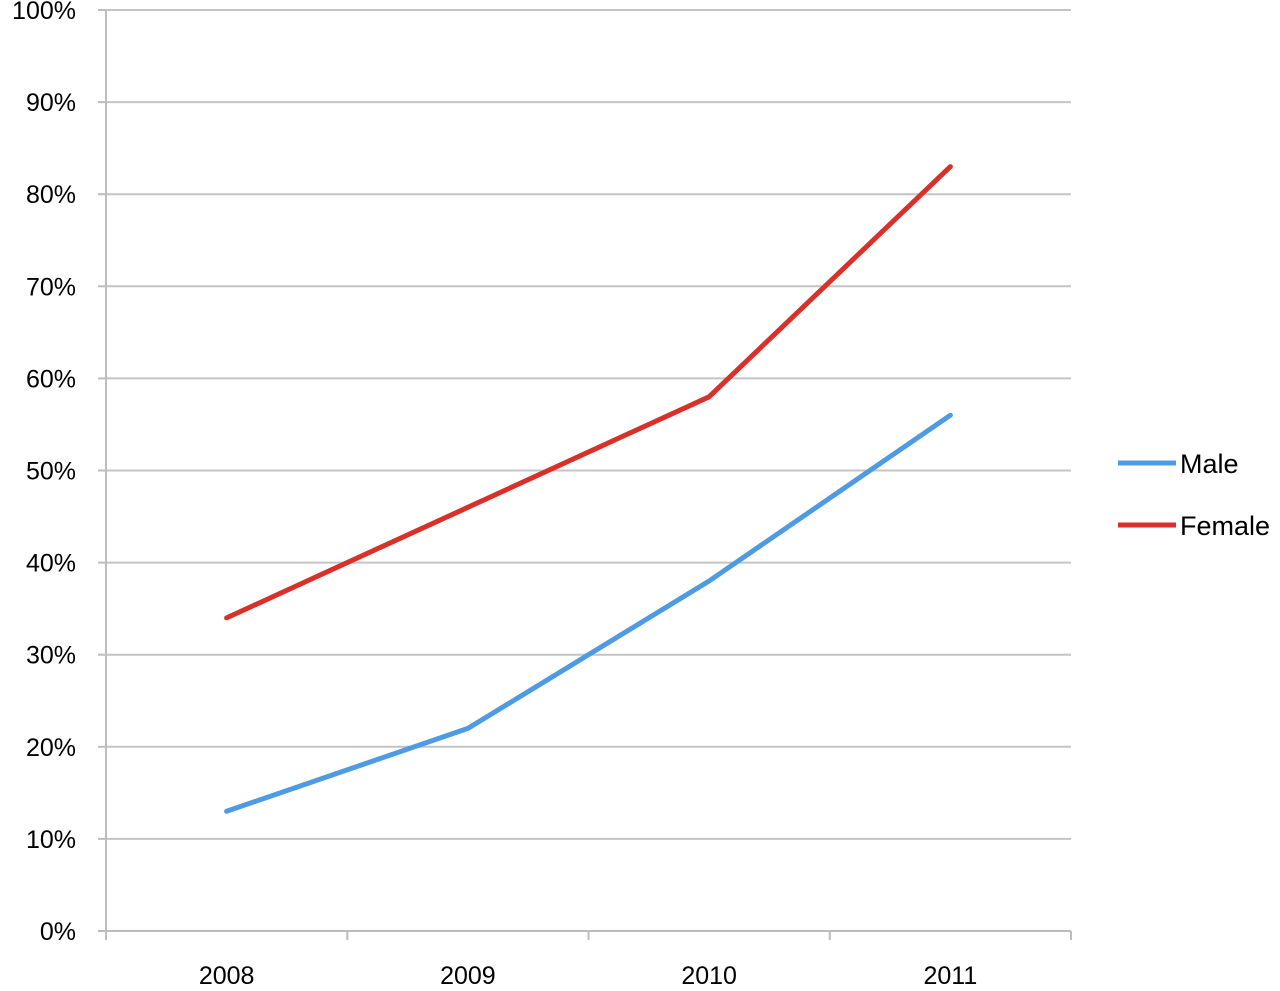  What do you see at coordinates (51, 656) in the screenshot?
I see `y-tick-label: 30%` at bounding box center [51, 656].